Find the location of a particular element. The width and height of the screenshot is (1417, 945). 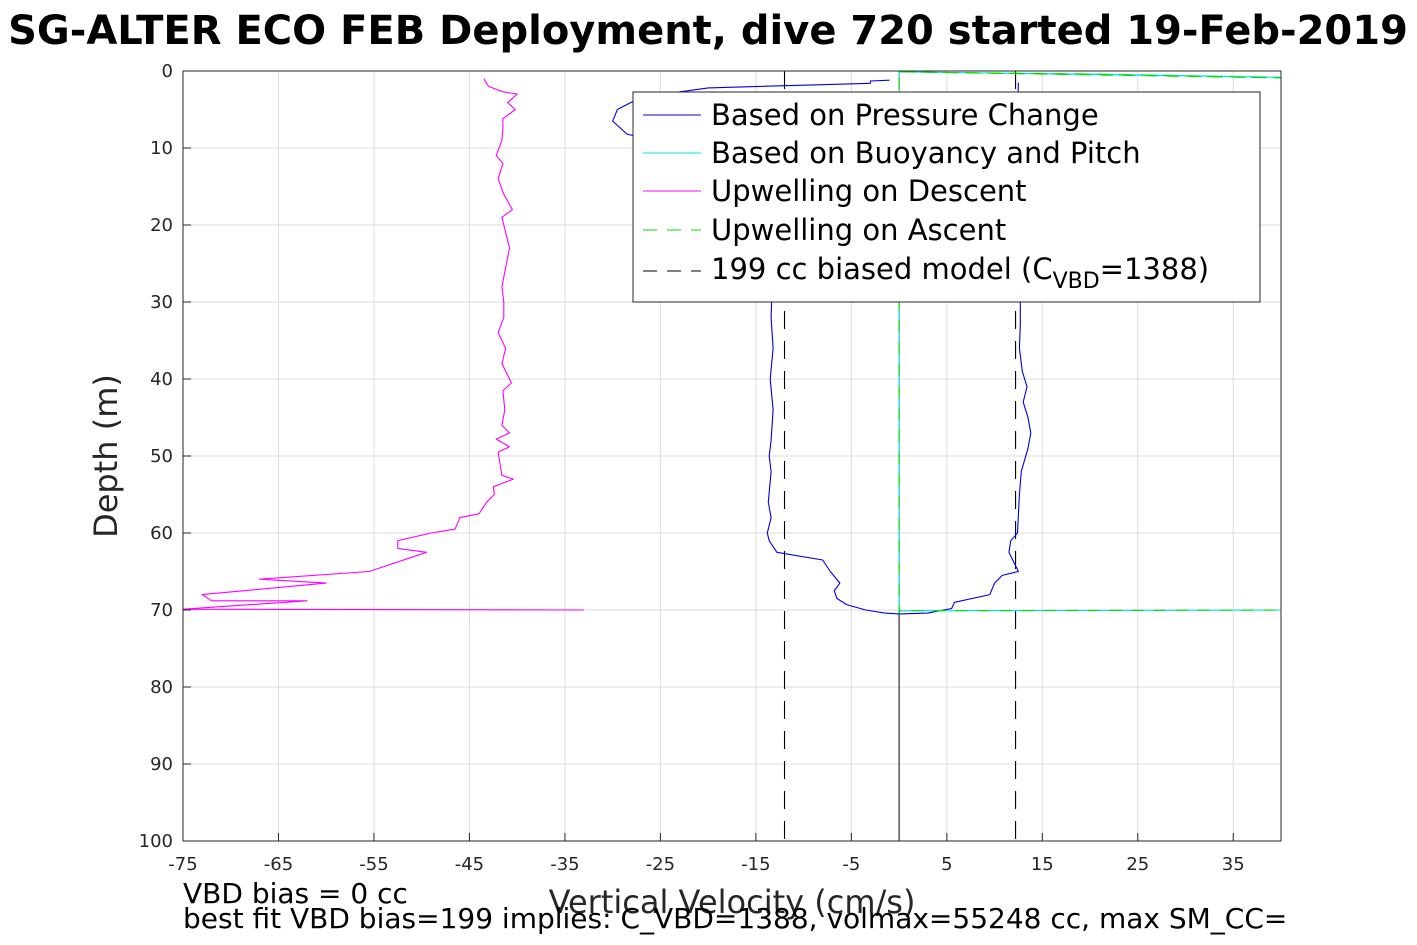

x-tick-labels: -75 -65 -55 -45 -35 -25 -15 -5 5 15 25 35 is located at coordinates (706, 854).